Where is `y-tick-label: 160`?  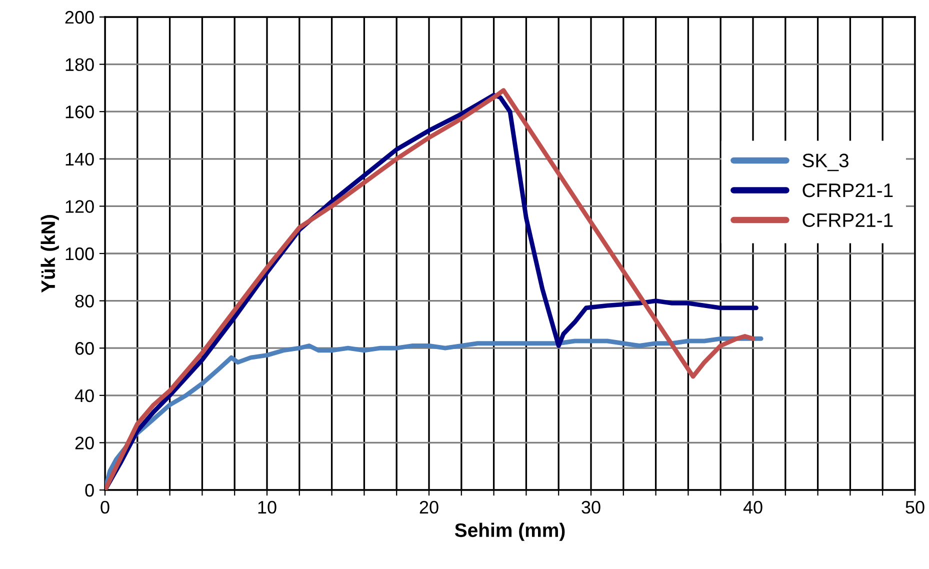
y-tick-label: 160 is located at coordinates (80, 112).